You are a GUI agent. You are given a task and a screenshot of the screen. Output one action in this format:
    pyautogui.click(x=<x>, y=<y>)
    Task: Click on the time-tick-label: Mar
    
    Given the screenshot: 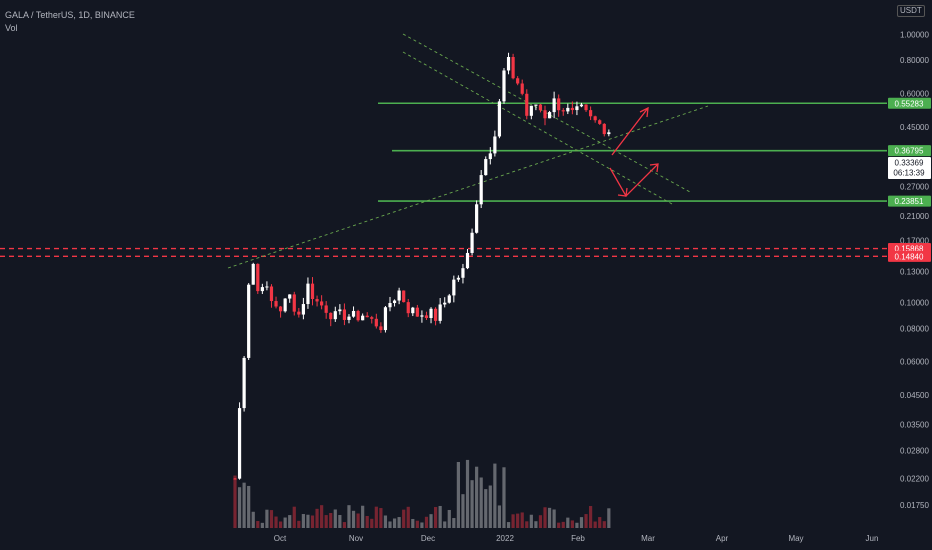 What is the action you would take?
    pyautogui.click(x=648, y=538)
    